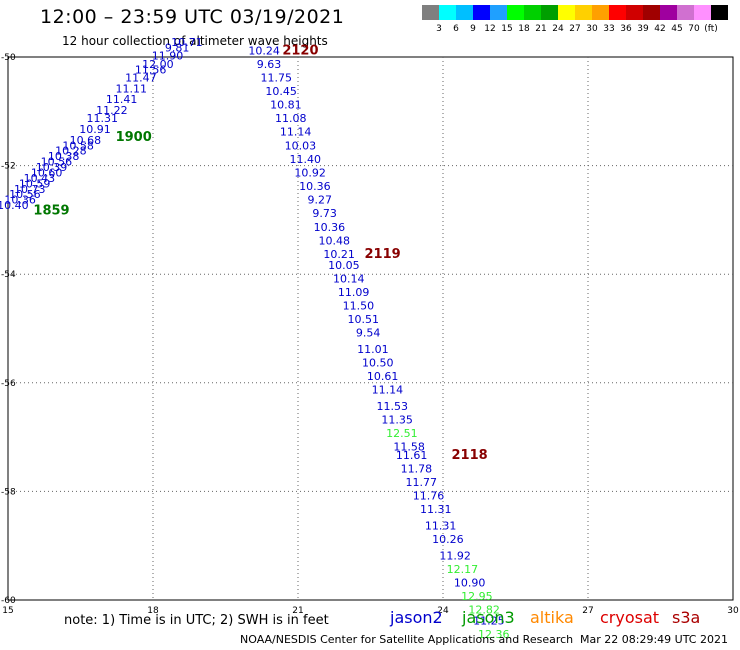 The height and width of the screenshot is (650, 740). What do you see at coordinates (733, 611) in the screenshot?
I see `x-tick-label: 30` at bounding box center [733, 611].